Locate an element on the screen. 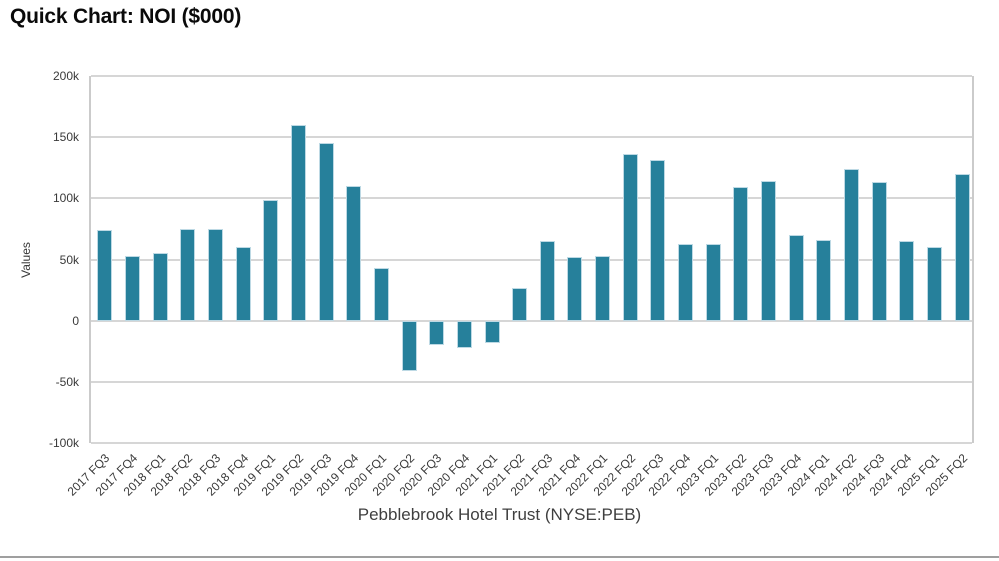  y-tick-label: 0 is located at coordinates (75, 320).